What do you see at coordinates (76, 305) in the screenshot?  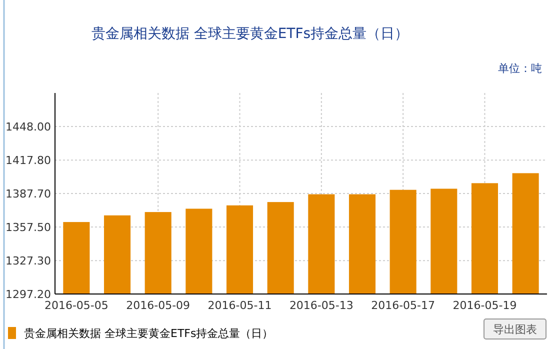 I see `x-tick-label: 2016-05-05` at bounding box center [76, 305].